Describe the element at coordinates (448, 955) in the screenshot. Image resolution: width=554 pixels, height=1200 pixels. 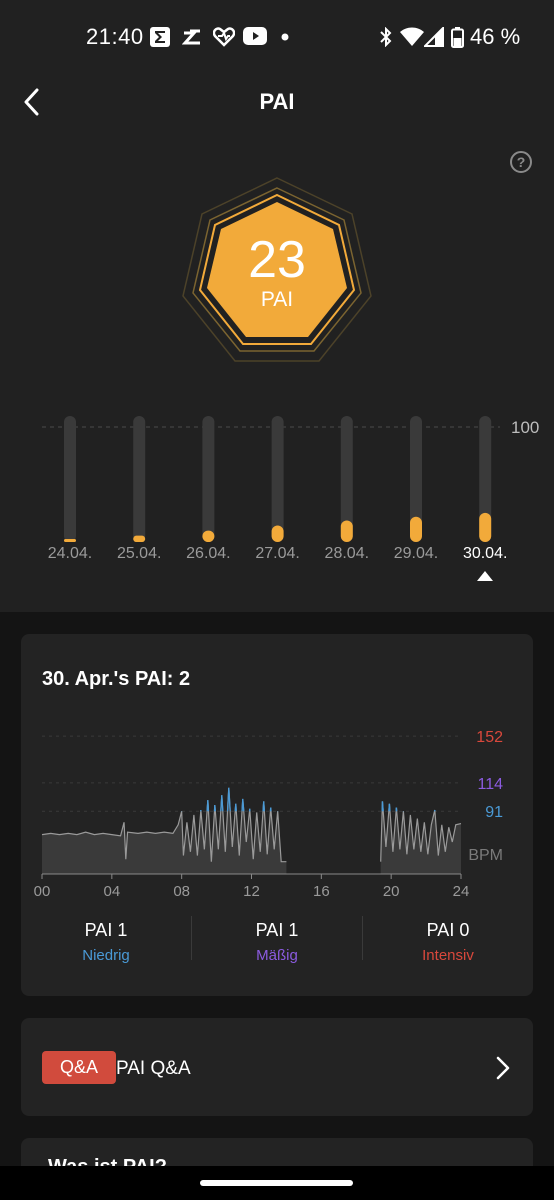
I see `stat-intense-label: Intensiv` at that location.